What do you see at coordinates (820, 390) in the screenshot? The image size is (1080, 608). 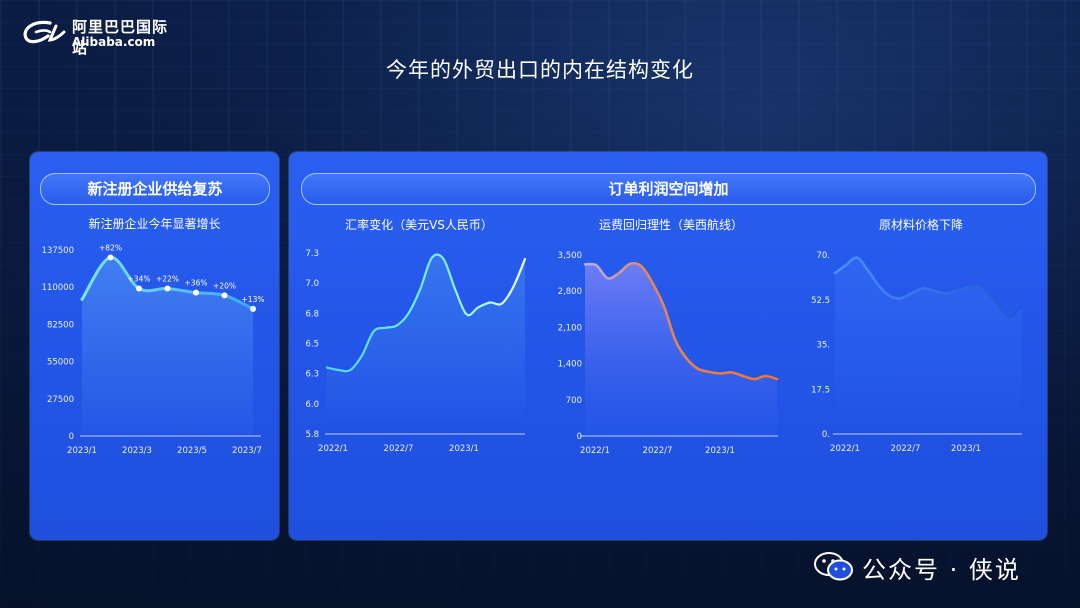 I see `y-tick-label: 17.5` at bounding box center [820, 390].